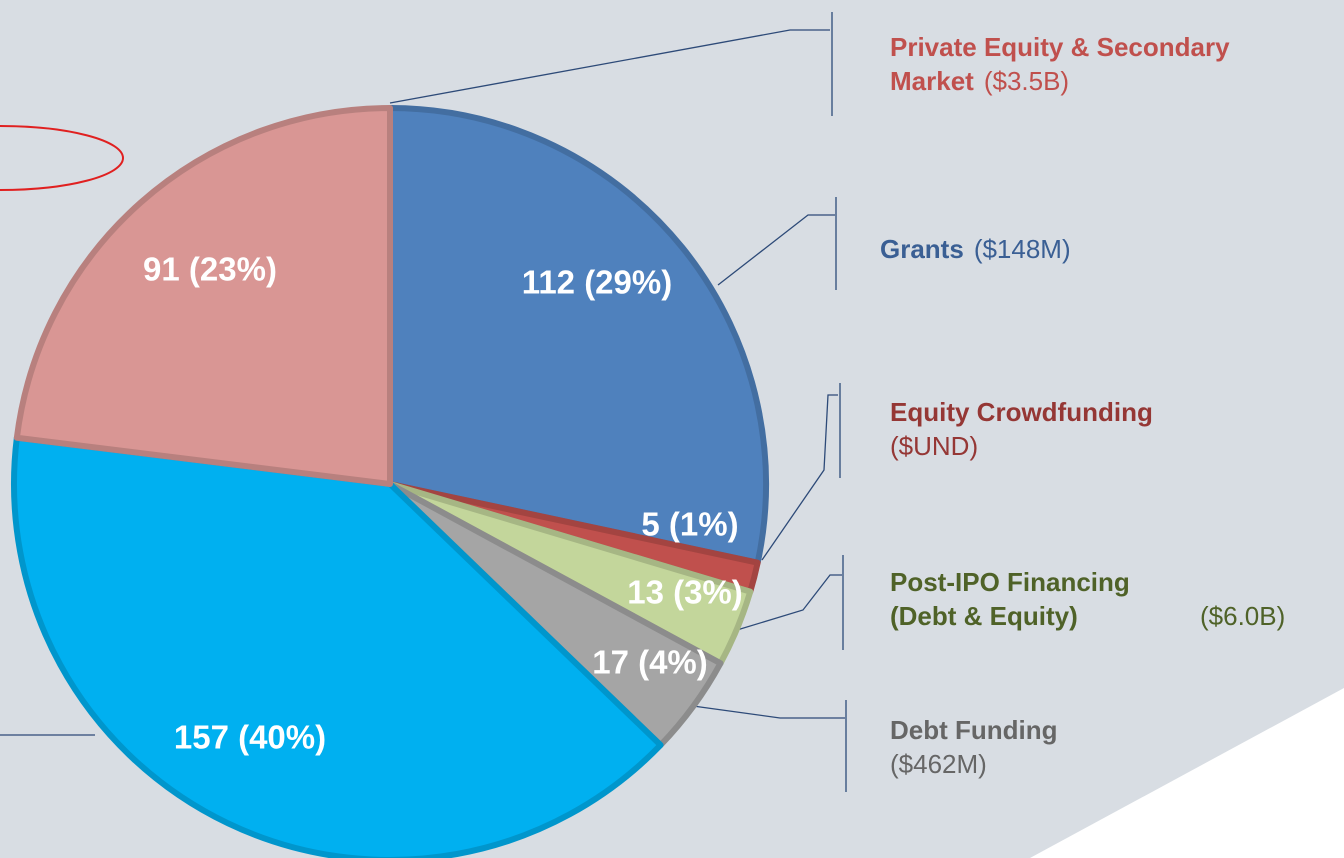  What do you see at coordinates (650, 662) in the screenshot?
I see `value-label: 17 (4%)` at bounding box center [650, 662].